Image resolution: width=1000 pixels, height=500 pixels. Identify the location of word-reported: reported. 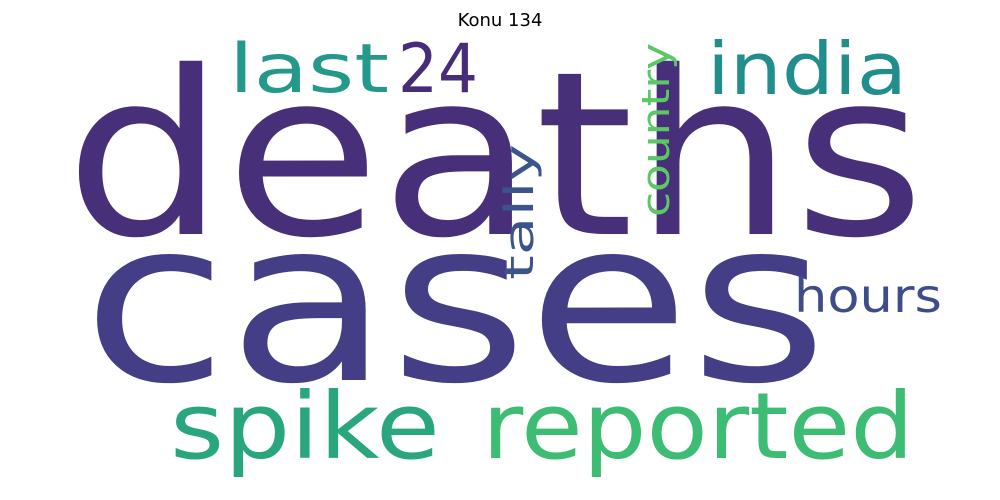
(698, 426).